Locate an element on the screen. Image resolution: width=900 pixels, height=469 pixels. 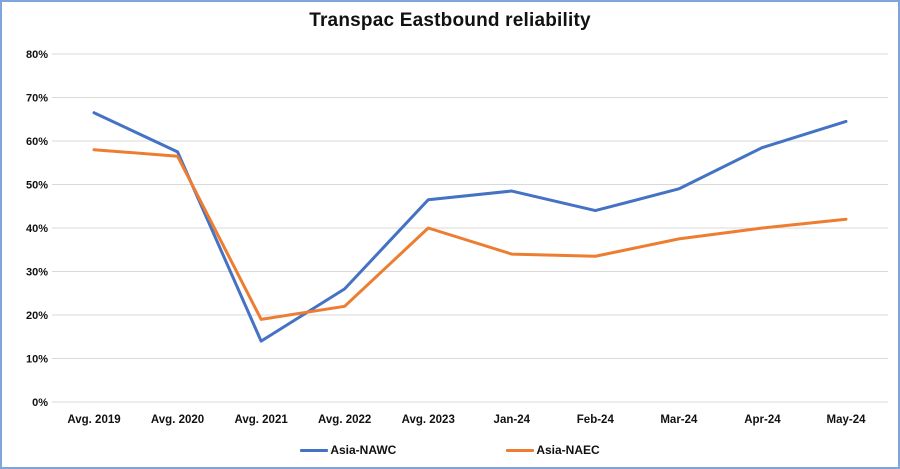
legend-line-swatch-asia-nawc is located at coordinates (314, 450).